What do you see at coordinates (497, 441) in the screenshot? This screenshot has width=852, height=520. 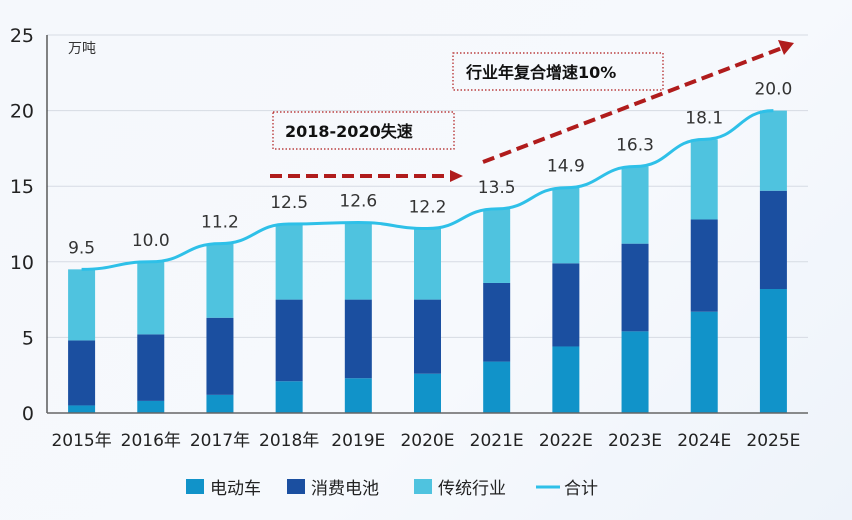 I see `x-tick-label: 2021E` at bounding box center [497, 441].